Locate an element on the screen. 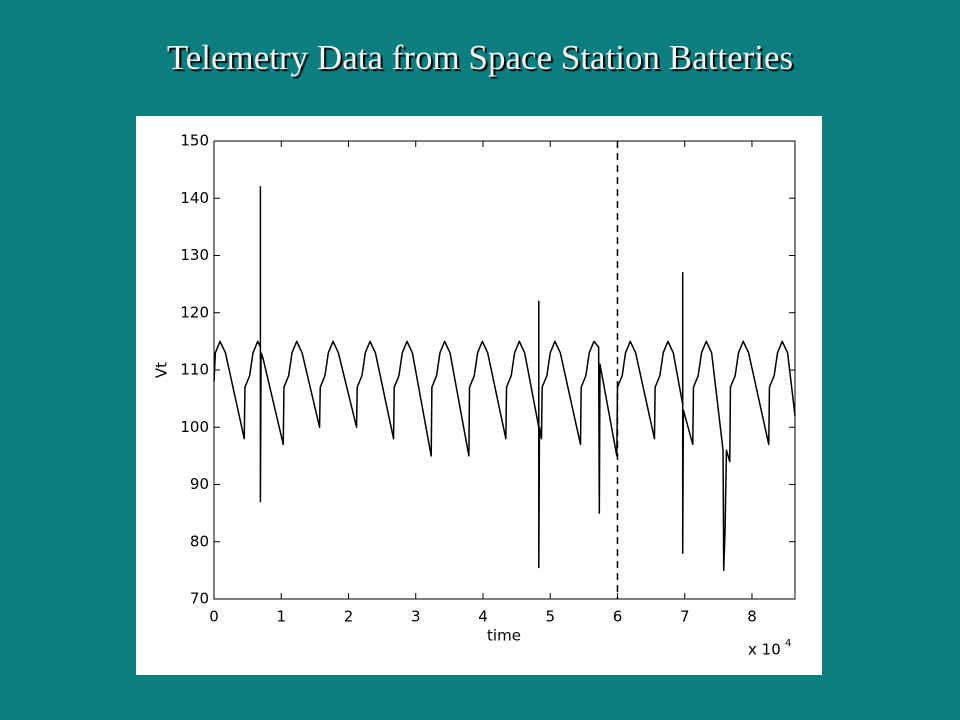  x-tick-label: 3 is located at coordinates (416, 617).